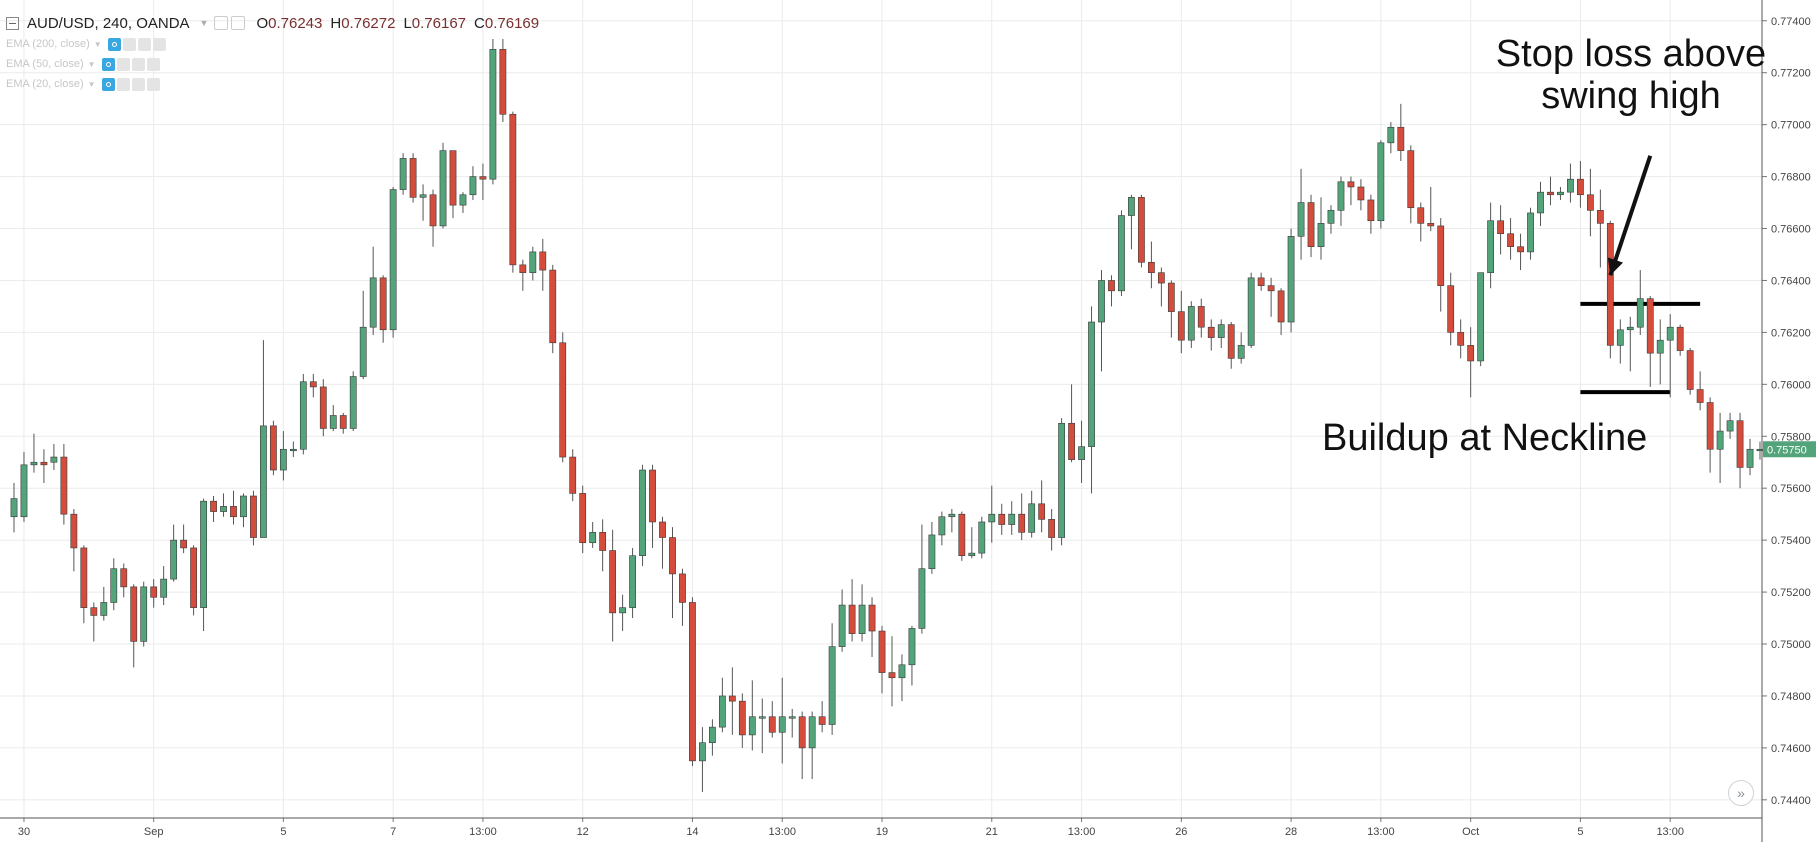 The image size is (1816, 842). I want to click on y-tick-label: 0.75600, so click(1791, 489).